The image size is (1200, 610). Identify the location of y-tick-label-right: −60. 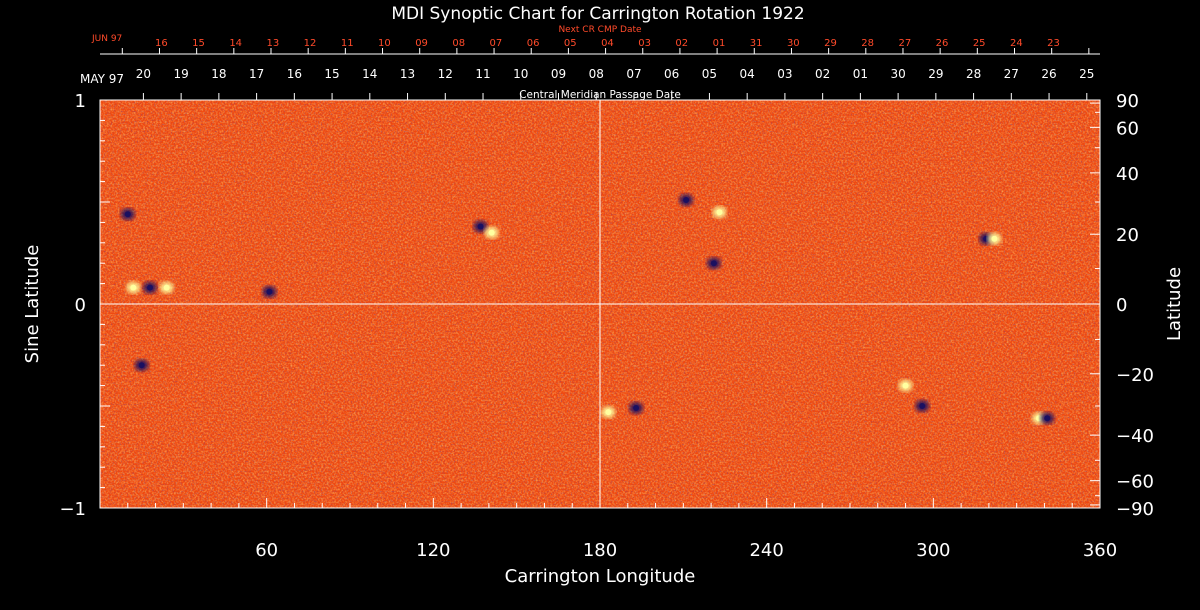
(1135, 482).